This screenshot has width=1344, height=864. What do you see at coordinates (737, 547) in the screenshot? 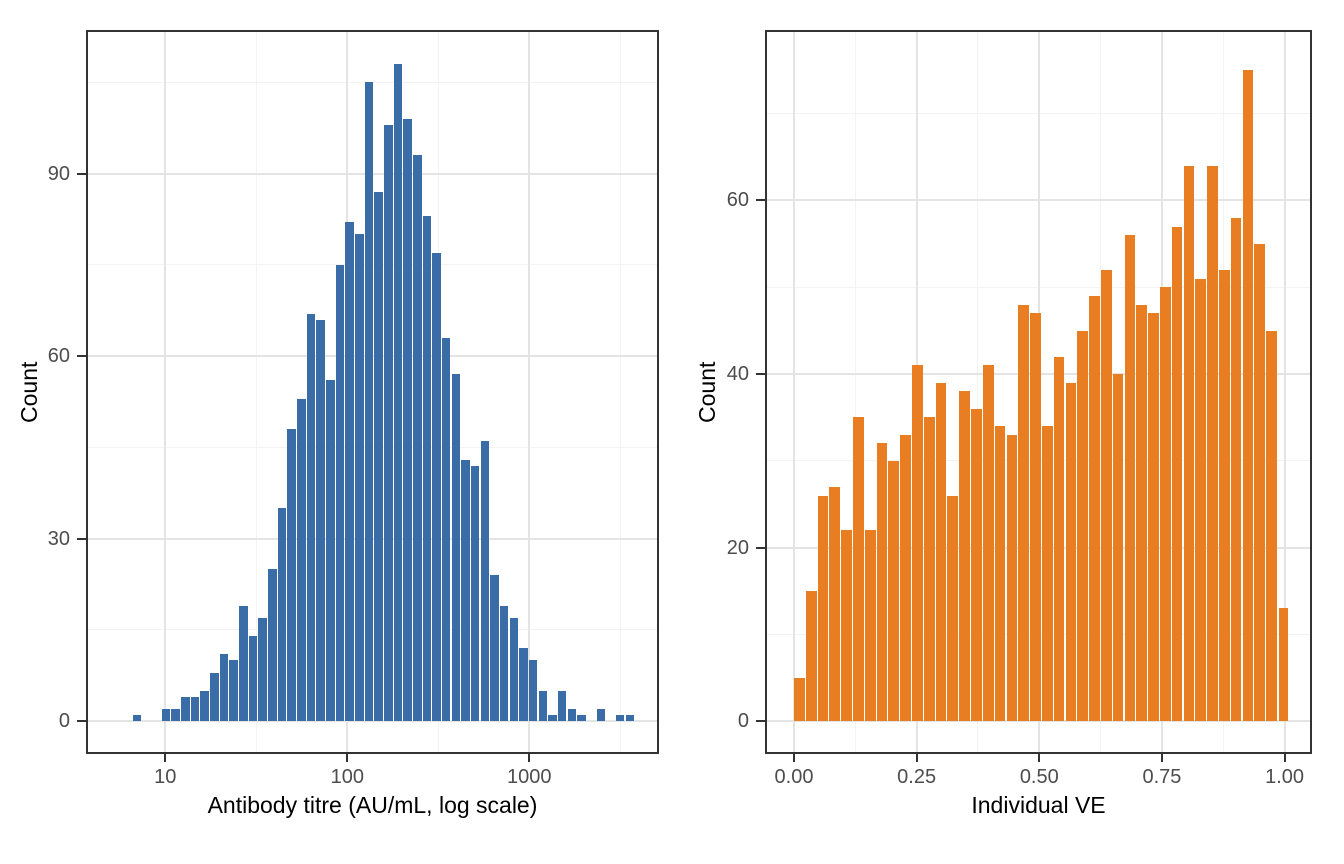
I see `y-tick-label: 20` at bounding box center [737, 547].